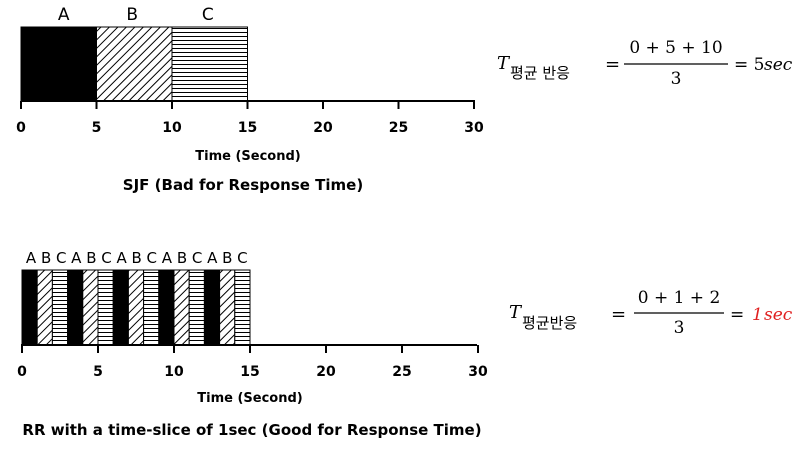 This screenshot has width=802, height=449. Describe the element at coordinates (243, 185) in the screenshot. I see `sjf-caption: SJF (Bad for Response Time)` at that location.